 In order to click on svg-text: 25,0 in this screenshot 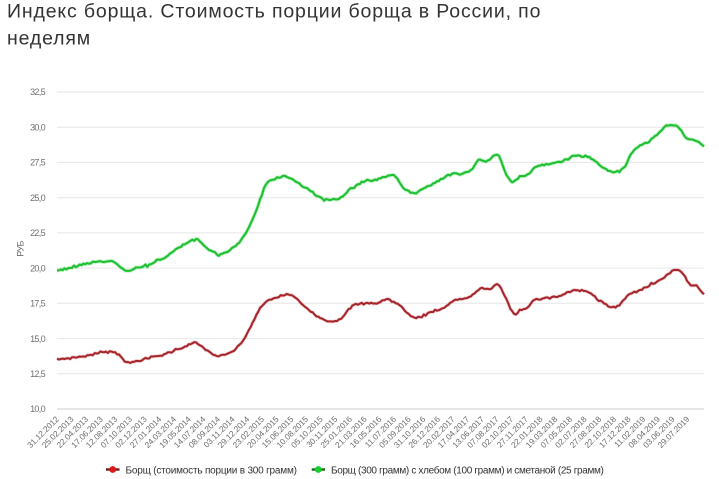, I will do `click(38, 198)`.